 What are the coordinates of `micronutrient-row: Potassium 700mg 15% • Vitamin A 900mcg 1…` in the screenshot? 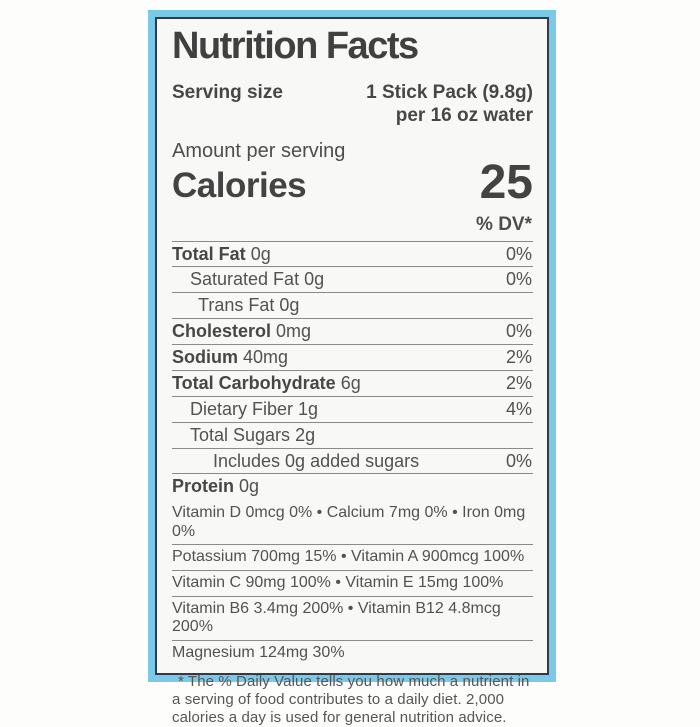 It's located at (352, 558).